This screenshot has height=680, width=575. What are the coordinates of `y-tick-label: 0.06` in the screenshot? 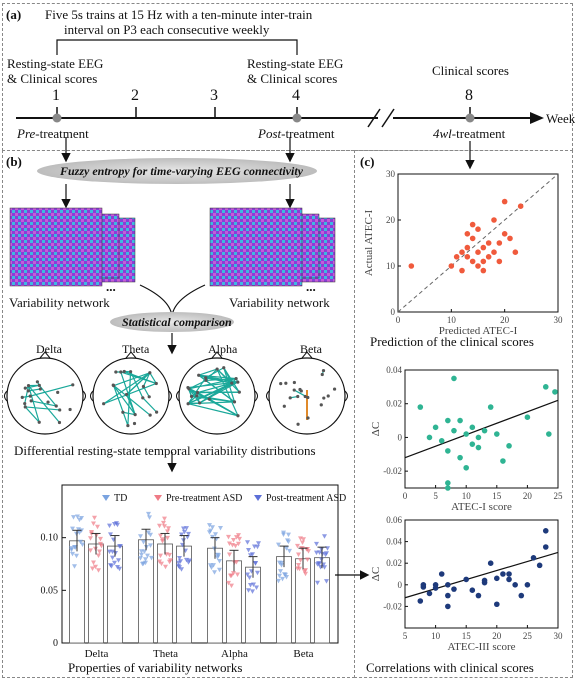 It's located at (394, 520).